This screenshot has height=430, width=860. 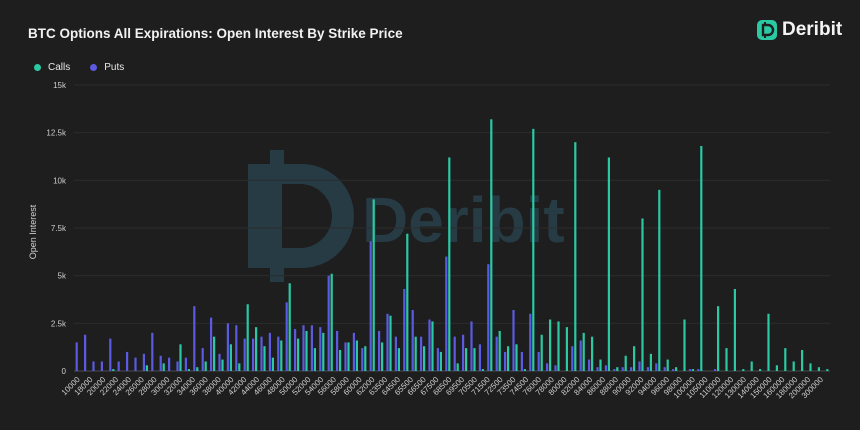 I want to click on legend-item-calls: Calls, so click(x=52, y=67).